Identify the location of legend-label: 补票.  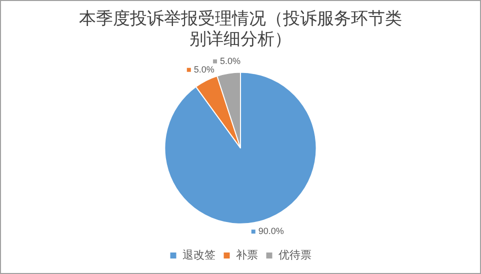
(247, 255).